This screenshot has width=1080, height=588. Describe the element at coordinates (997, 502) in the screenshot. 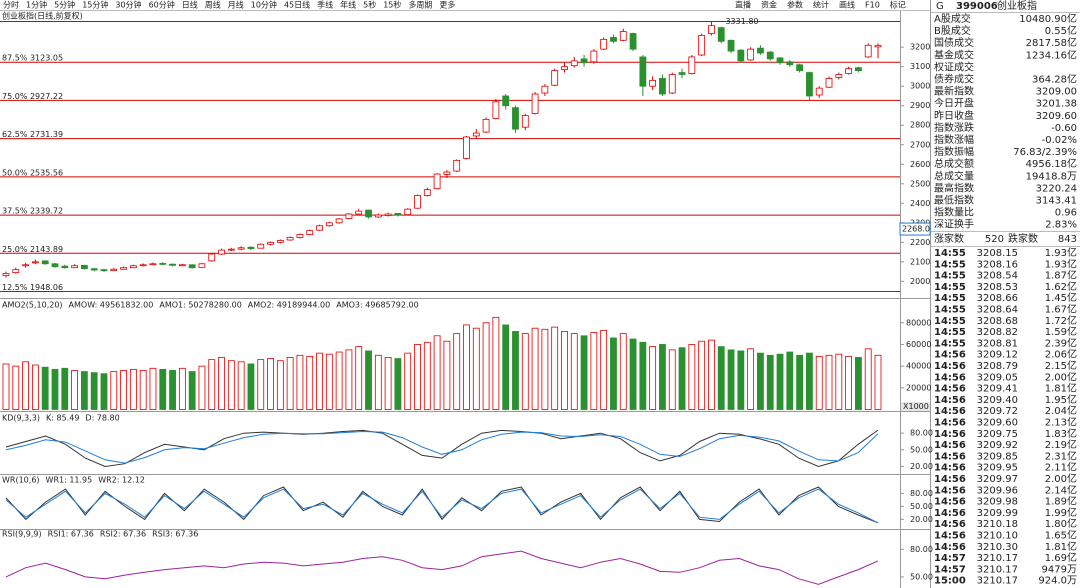

I see `tick-price: 3209.98` at that location.